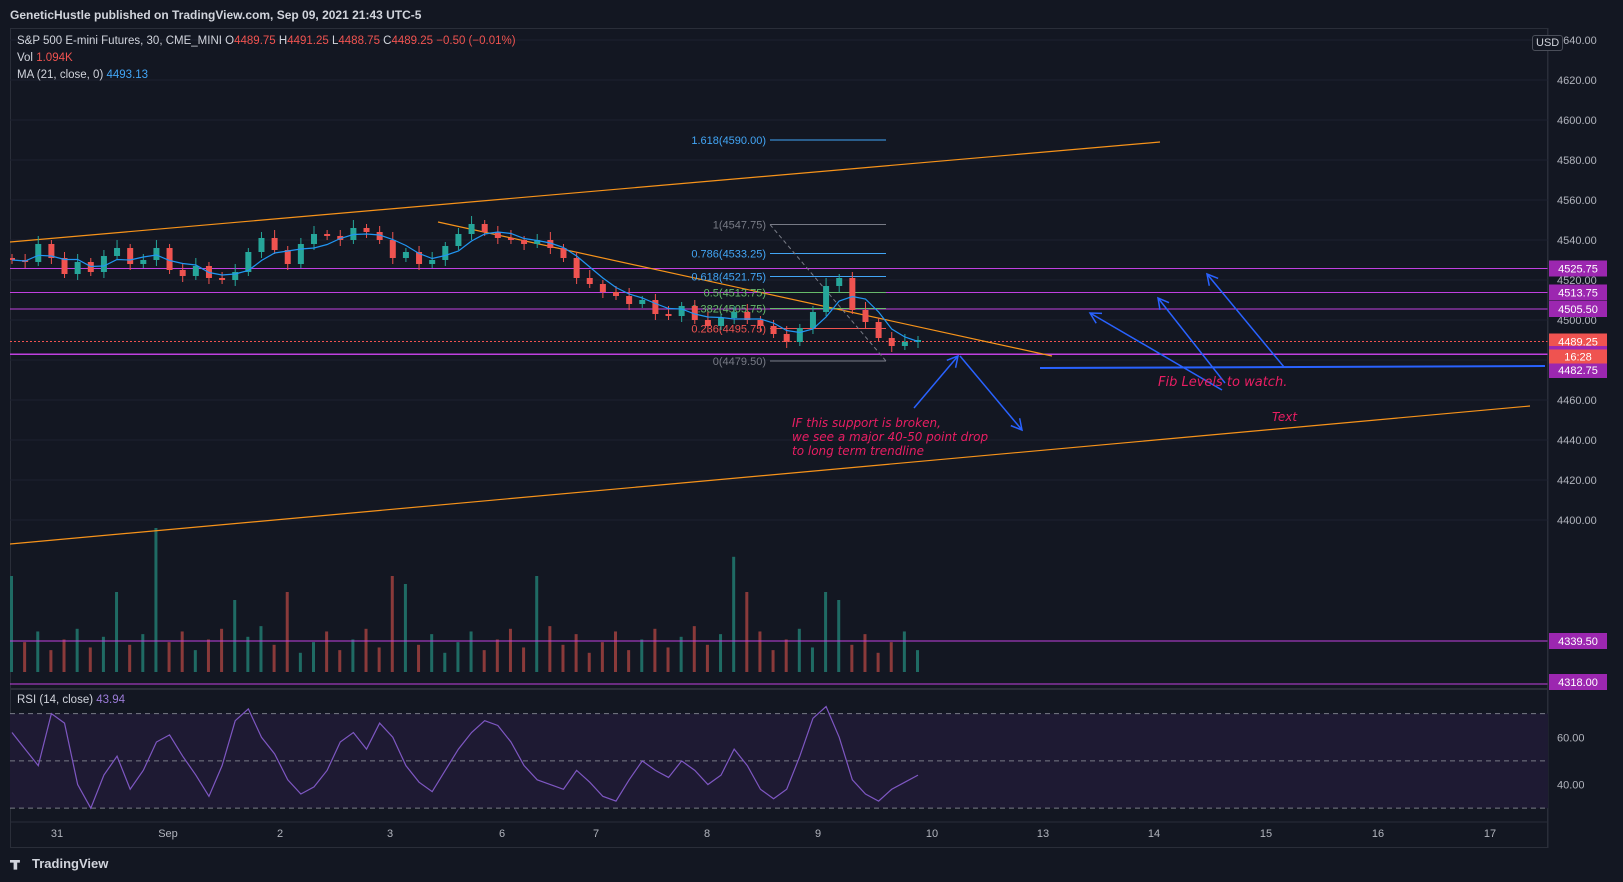  Describe the element at coordinates (1578, 683) in the screenshot. I see `price-level-tag-label: 4318.00` at that location.